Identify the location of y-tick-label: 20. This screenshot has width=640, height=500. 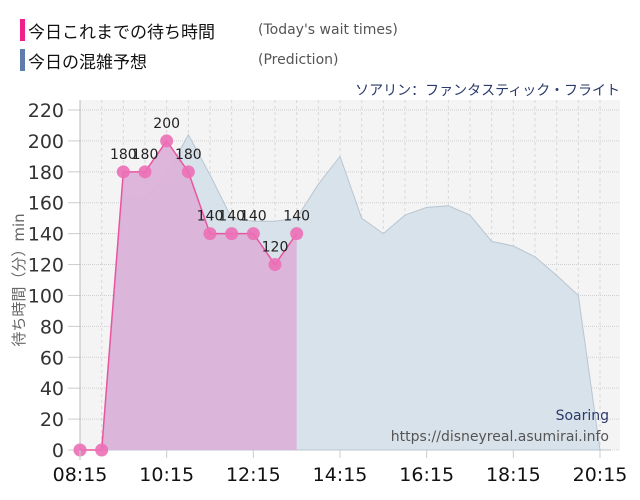
(52, 420).